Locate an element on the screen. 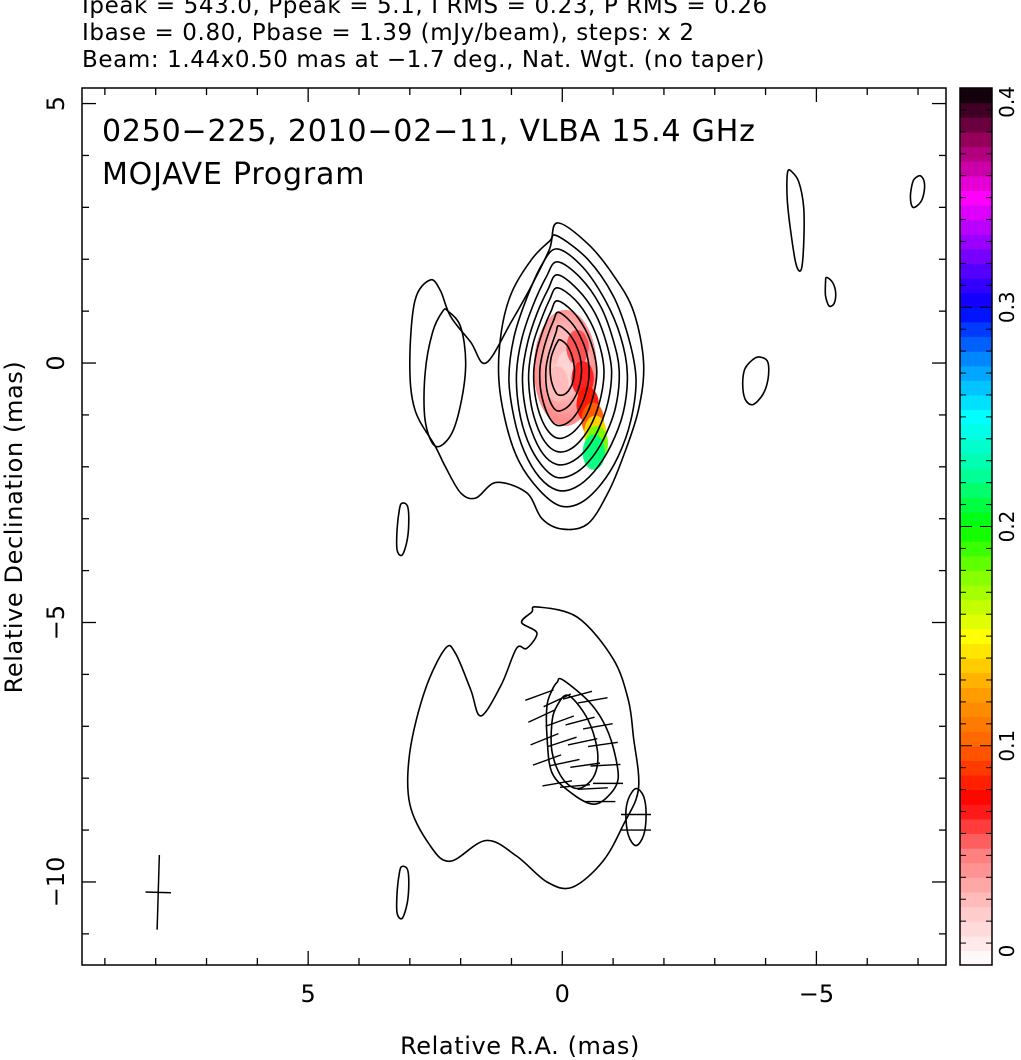 The image size is (1021, 1060). polarization-vector-layer is located at coordinates (588, 760).